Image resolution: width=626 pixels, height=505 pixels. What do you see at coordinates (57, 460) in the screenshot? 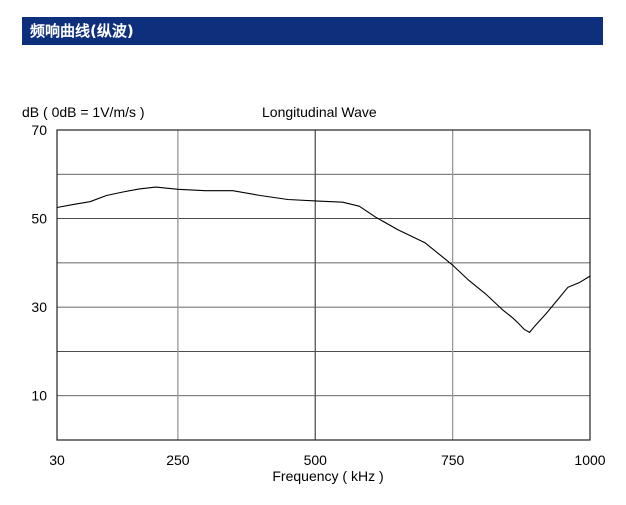
I see `x-tick-label: 30` at bounding box center [57, 460].